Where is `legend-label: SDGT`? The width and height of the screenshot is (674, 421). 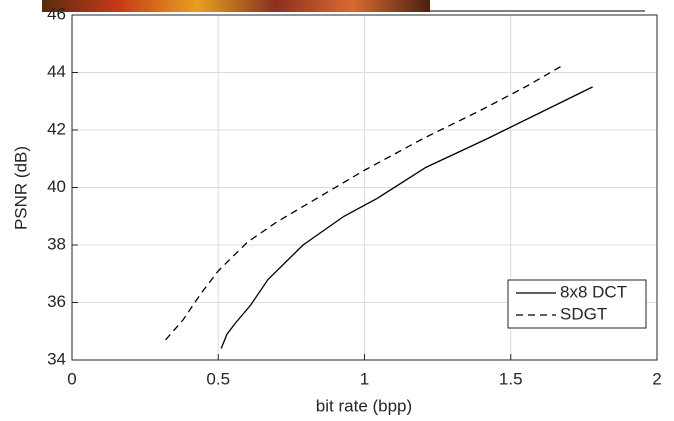
legend-label: SDGT is located at coordinates (583, 313).